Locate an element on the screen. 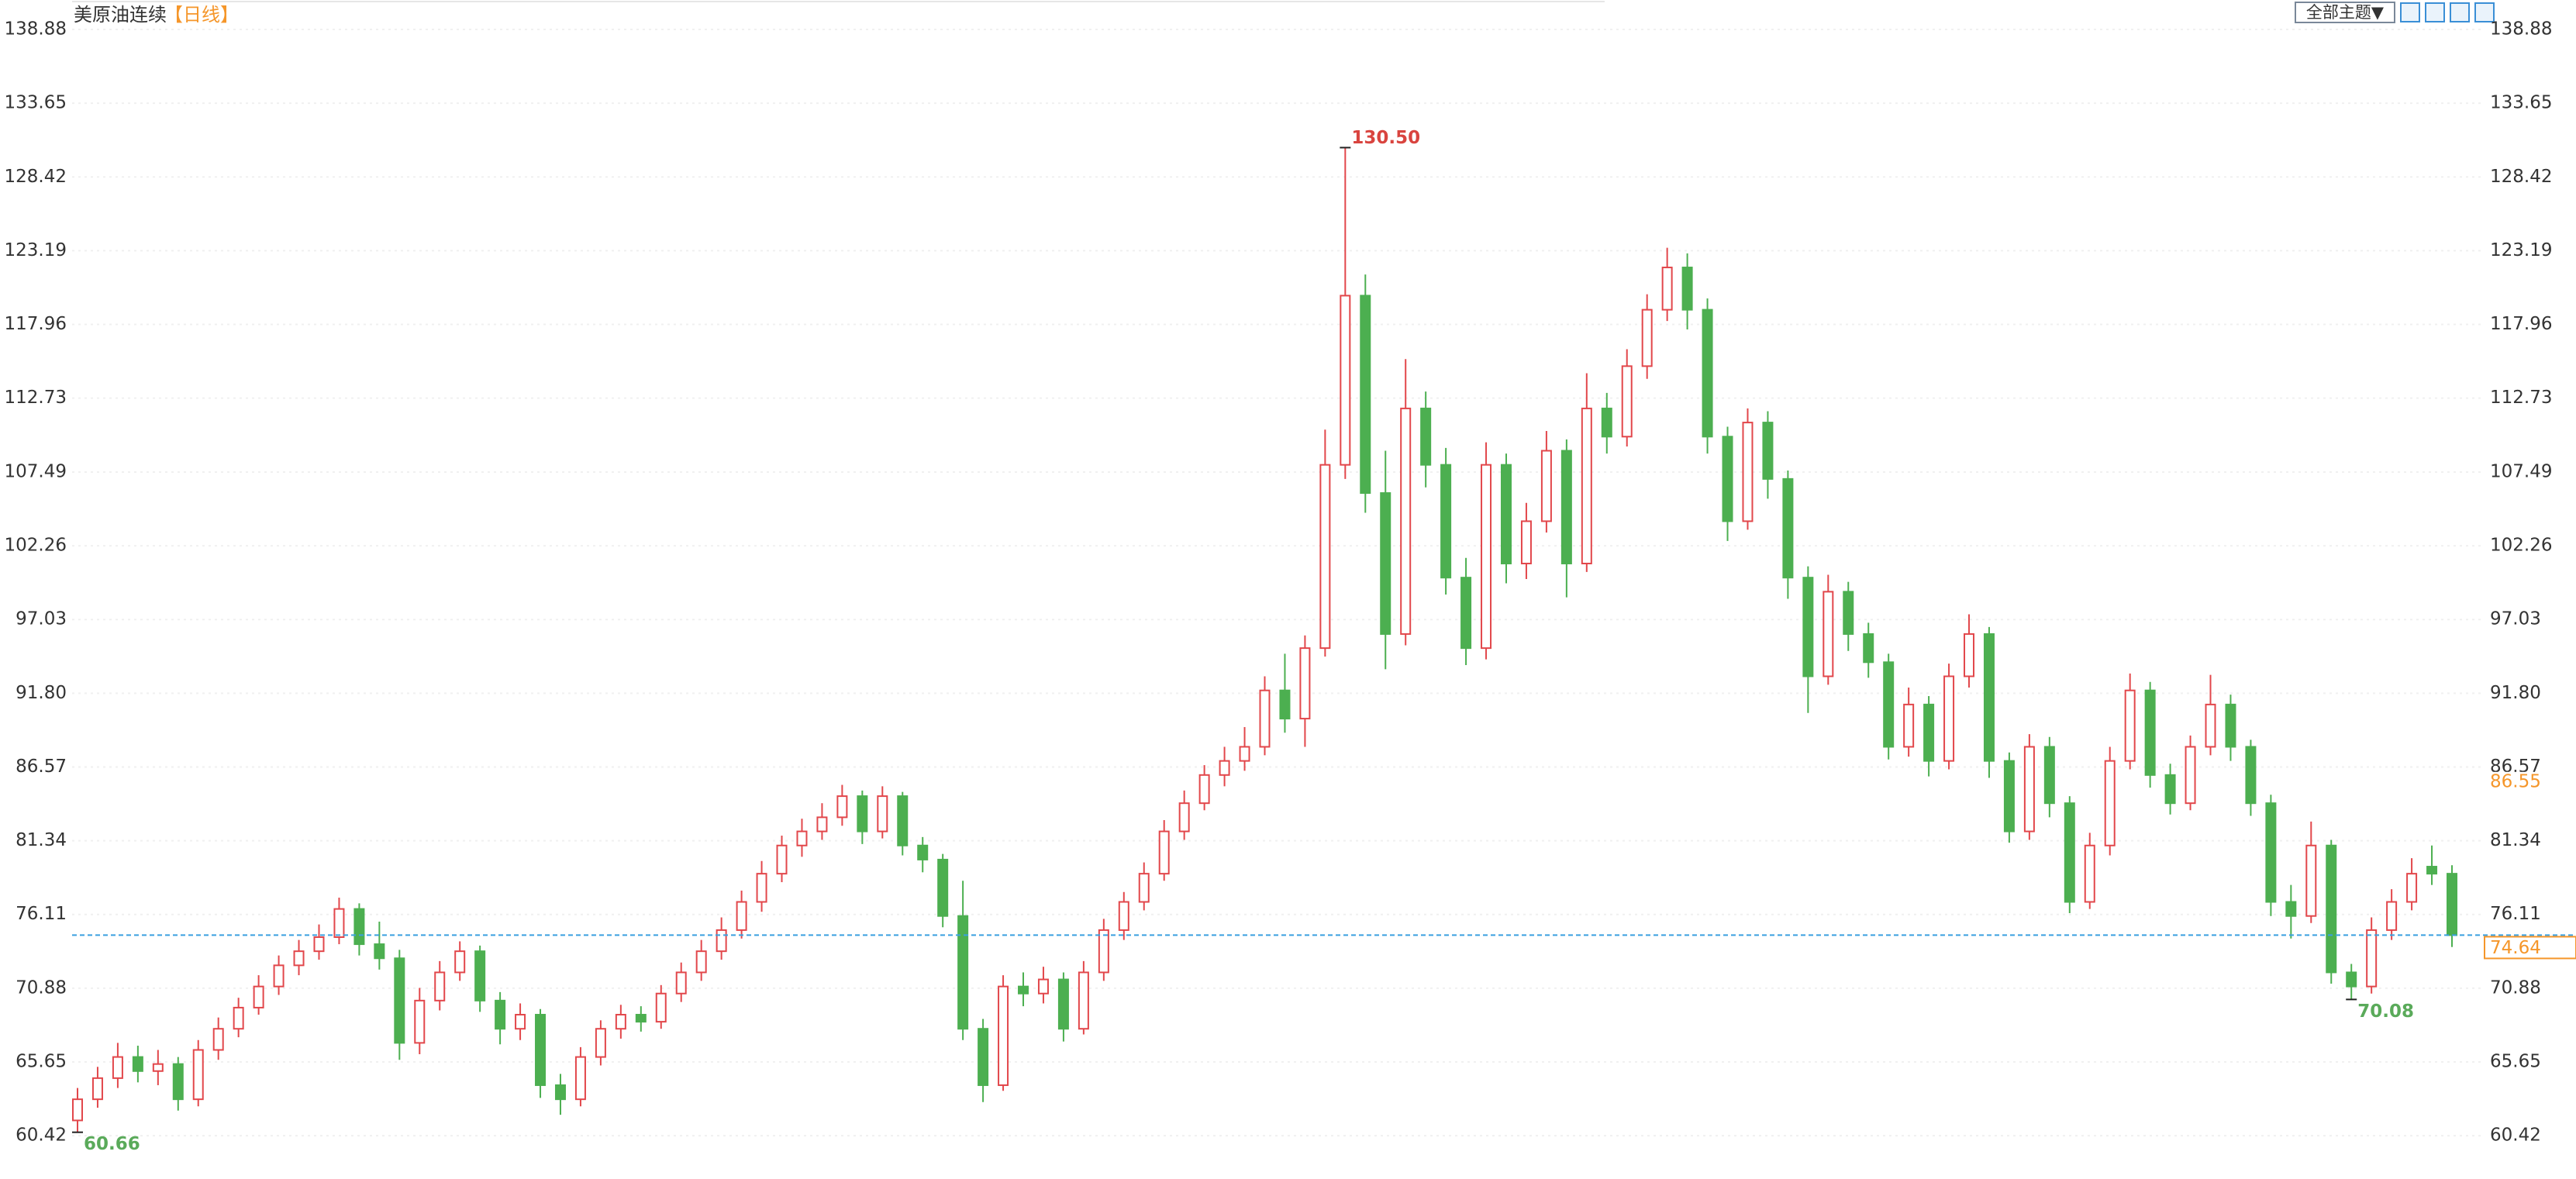 This screenshot has height=1179, width=2576. y-tick-label-right: 102.26 is located at coordinates (2521, 546).